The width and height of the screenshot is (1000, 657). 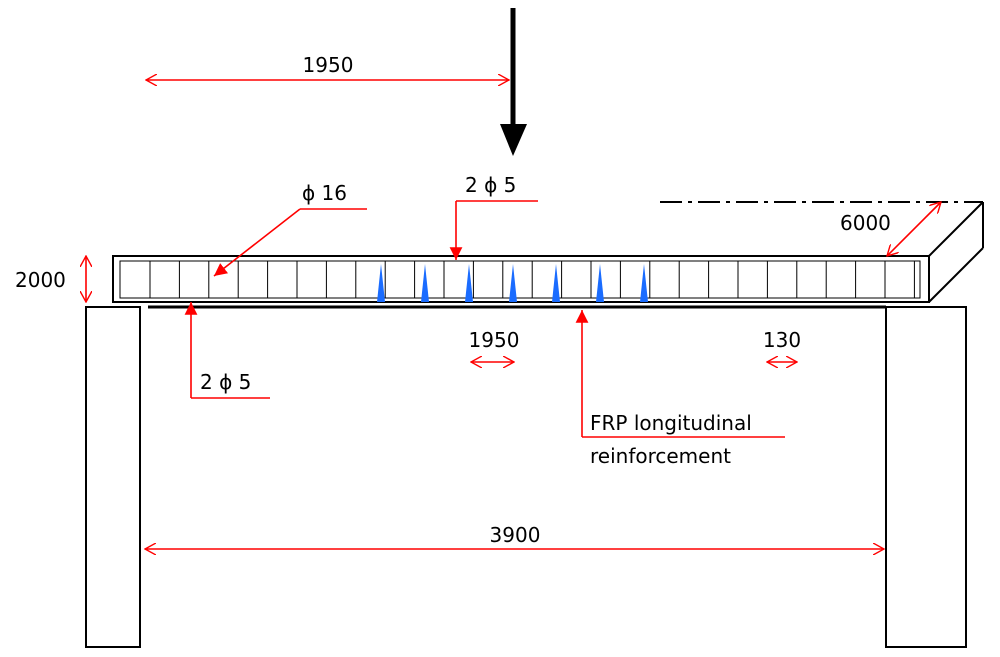 What do you see at coordinates (660, 456) in the screenshot?
I see `frp-label-line2: reinforcement` at bounding box center [660, 456].